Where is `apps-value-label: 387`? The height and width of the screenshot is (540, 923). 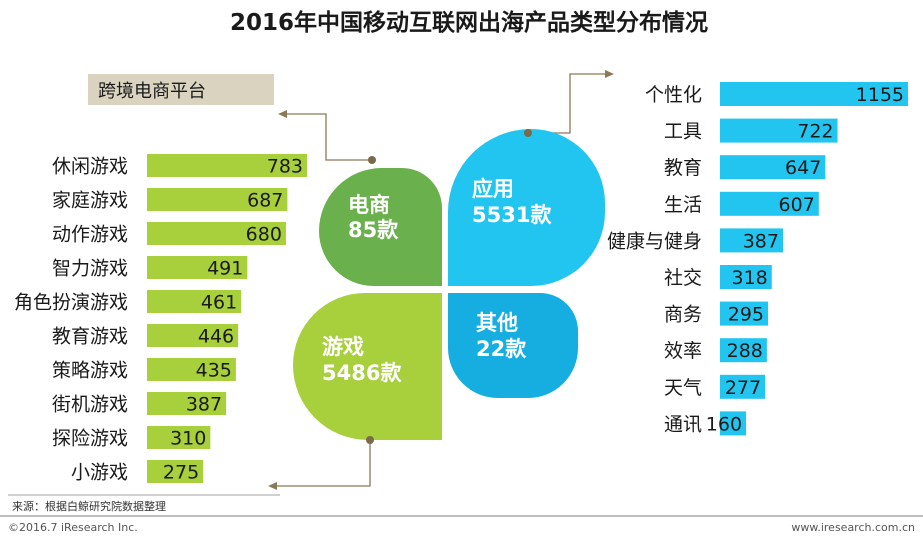
apps-value-label: 387 is located at coordinates (761, 241).